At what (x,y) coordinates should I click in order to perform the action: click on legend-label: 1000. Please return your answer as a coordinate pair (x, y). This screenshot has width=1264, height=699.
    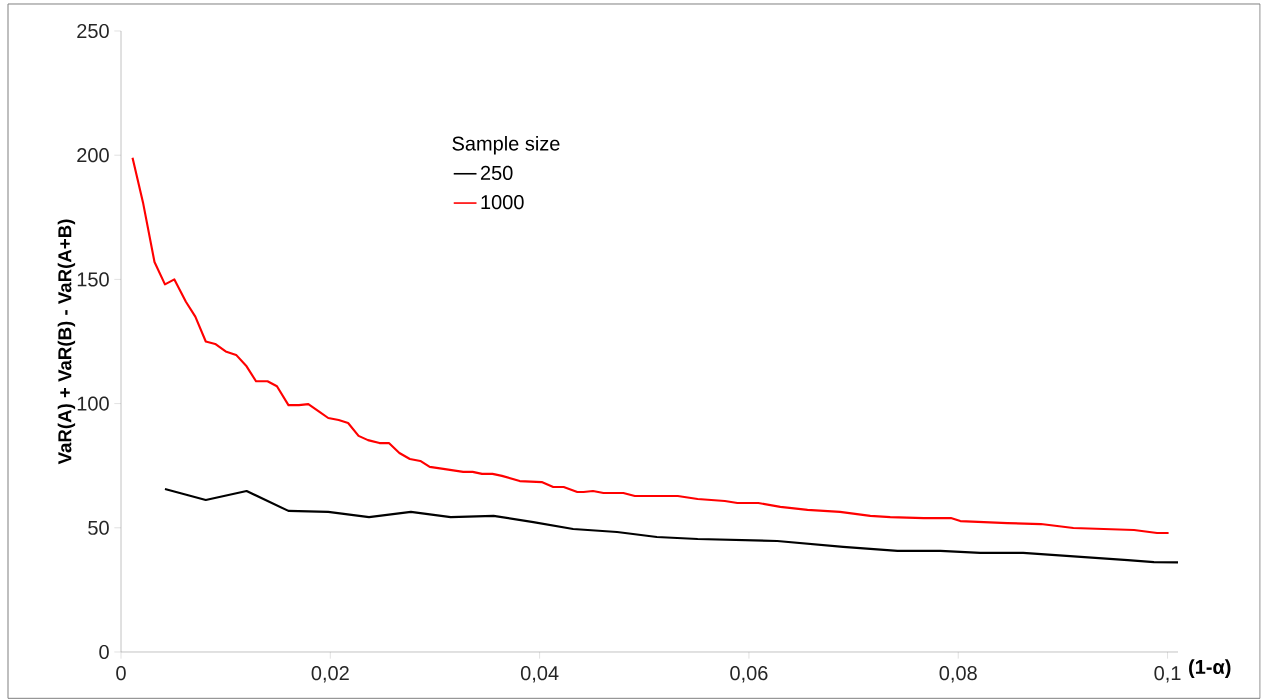
    Looking at the image, I should click on (502, 202).